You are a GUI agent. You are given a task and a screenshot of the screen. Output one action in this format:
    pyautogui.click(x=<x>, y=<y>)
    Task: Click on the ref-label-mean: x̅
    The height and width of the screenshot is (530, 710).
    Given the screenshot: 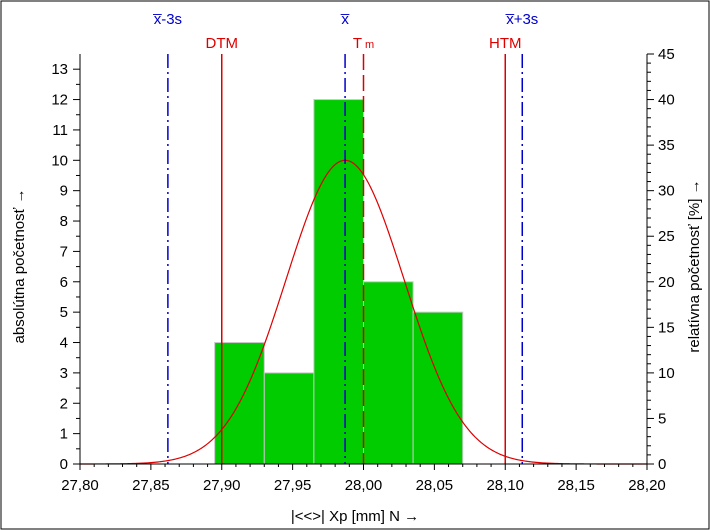 What is the action you would take?
    pyautogui.click(x=345, y=19)
    